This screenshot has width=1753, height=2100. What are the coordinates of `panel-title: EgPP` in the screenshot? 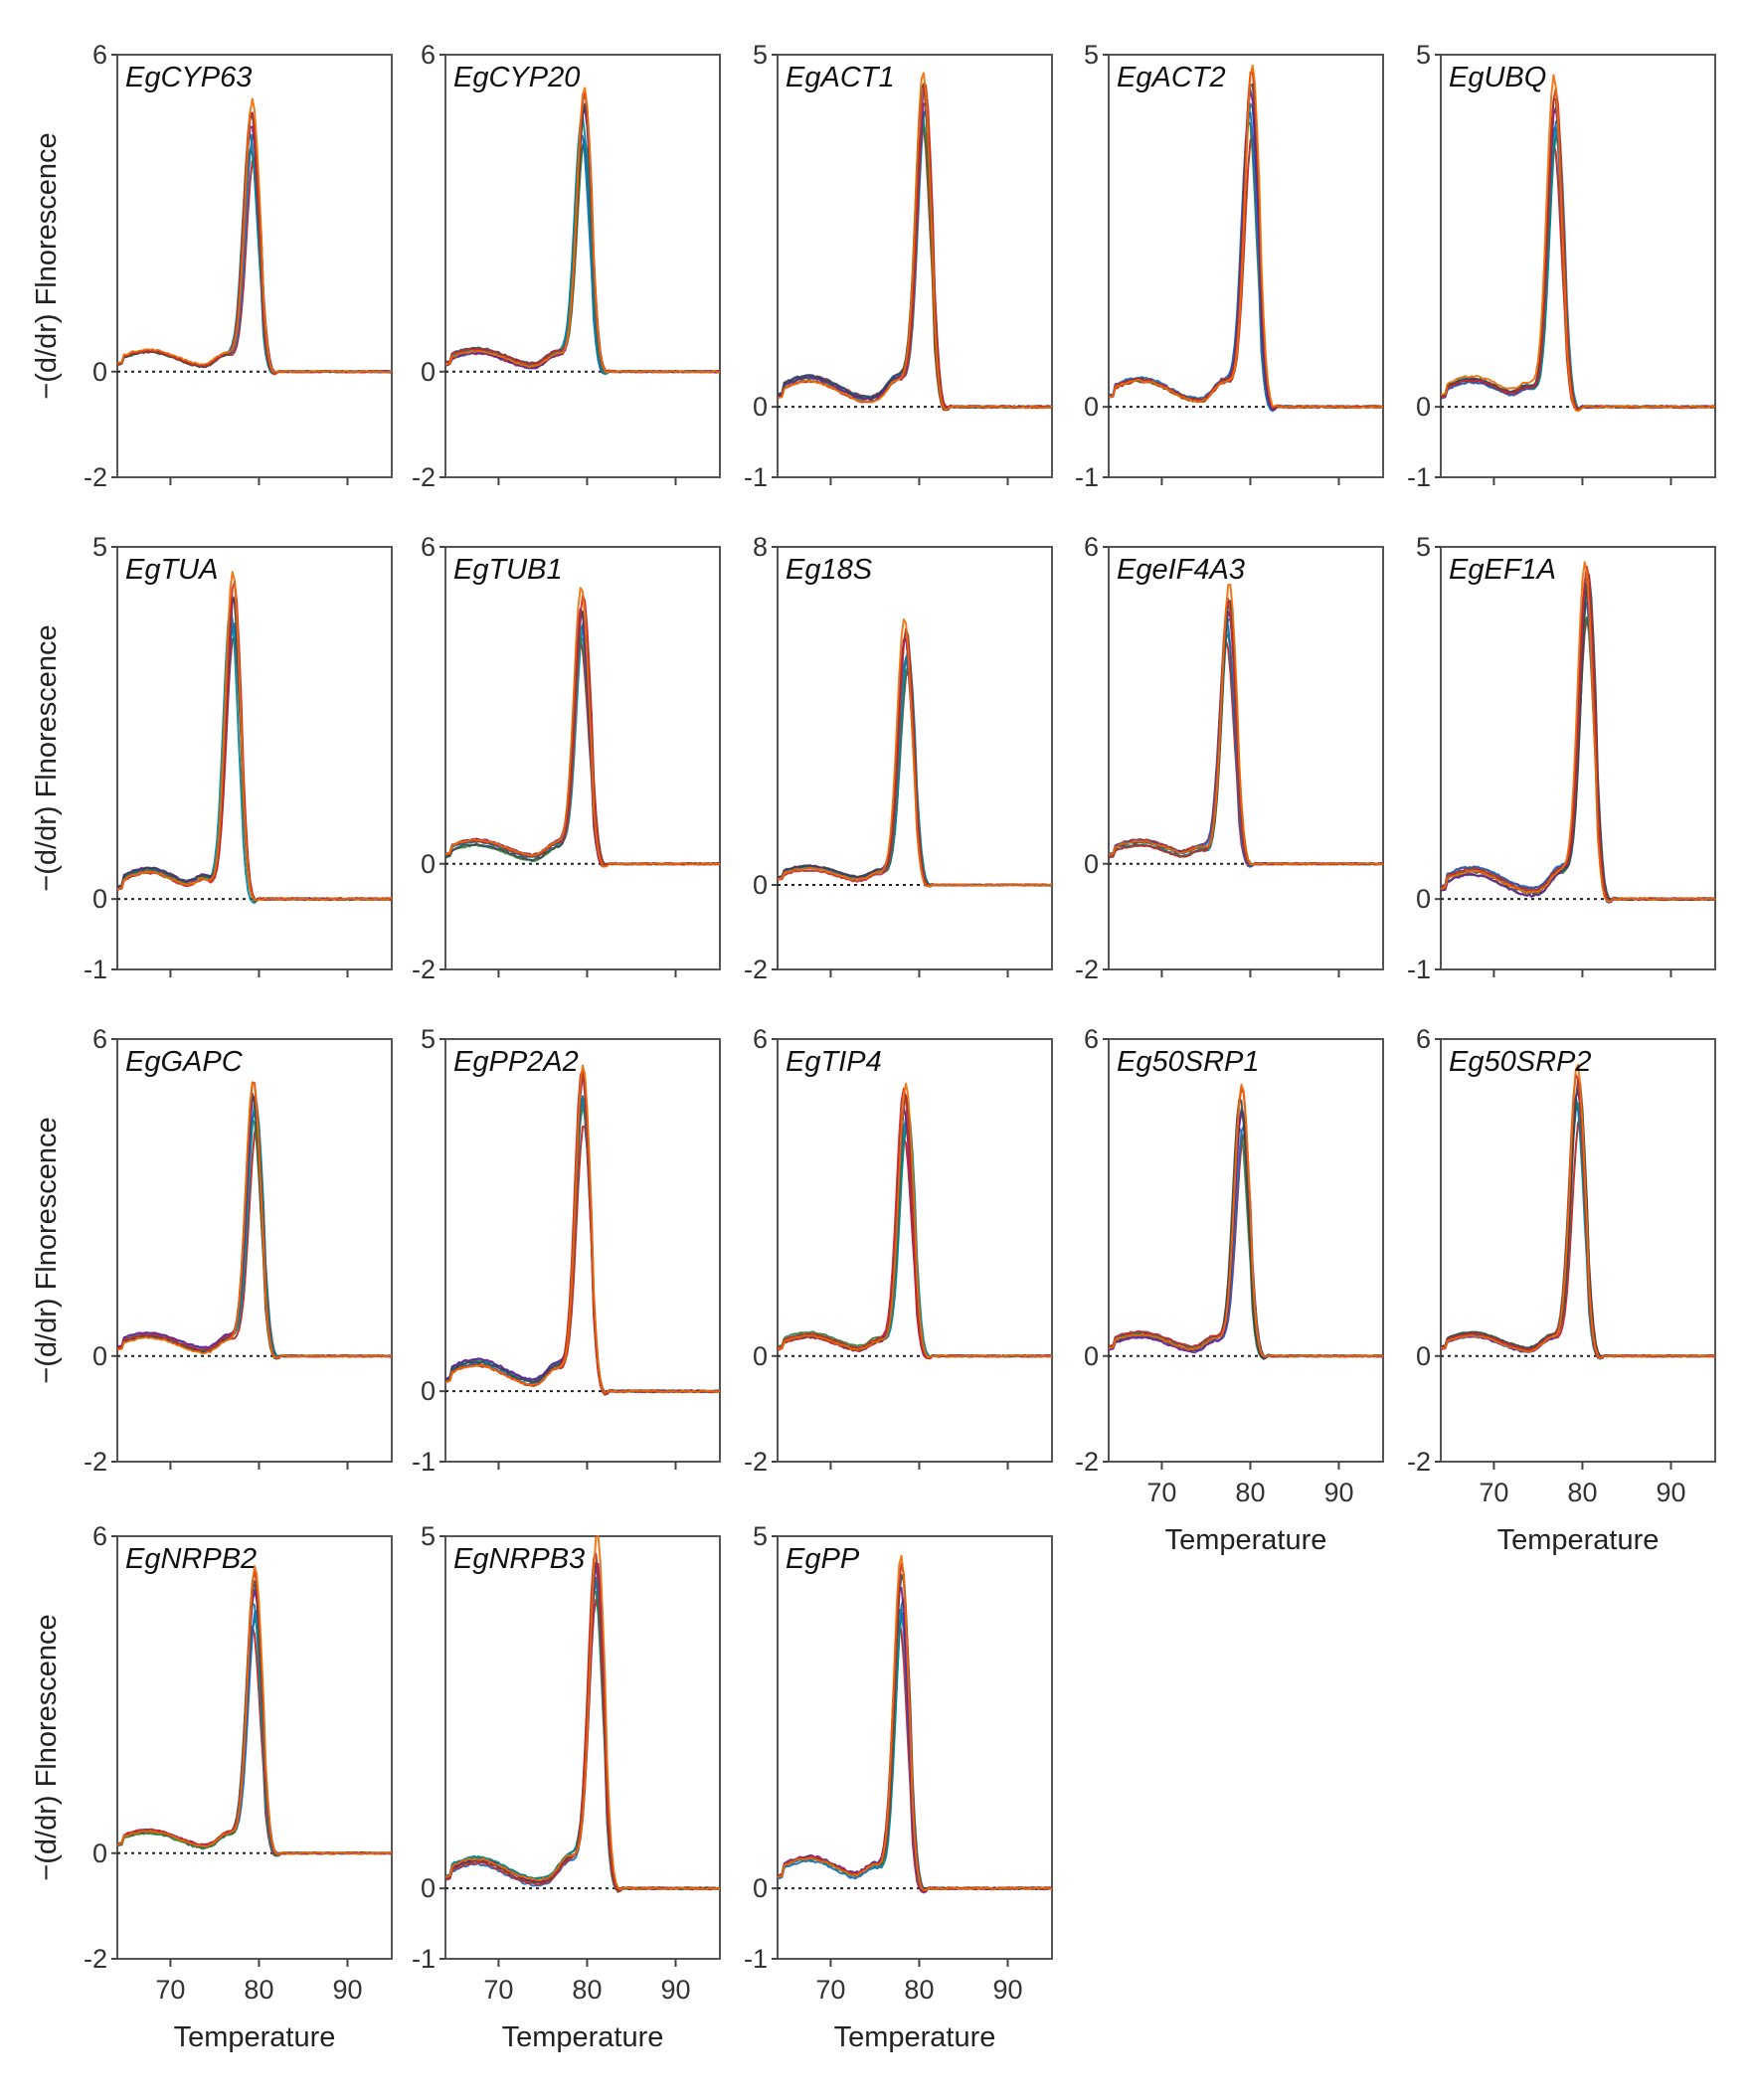 It's located at (823, 1559).